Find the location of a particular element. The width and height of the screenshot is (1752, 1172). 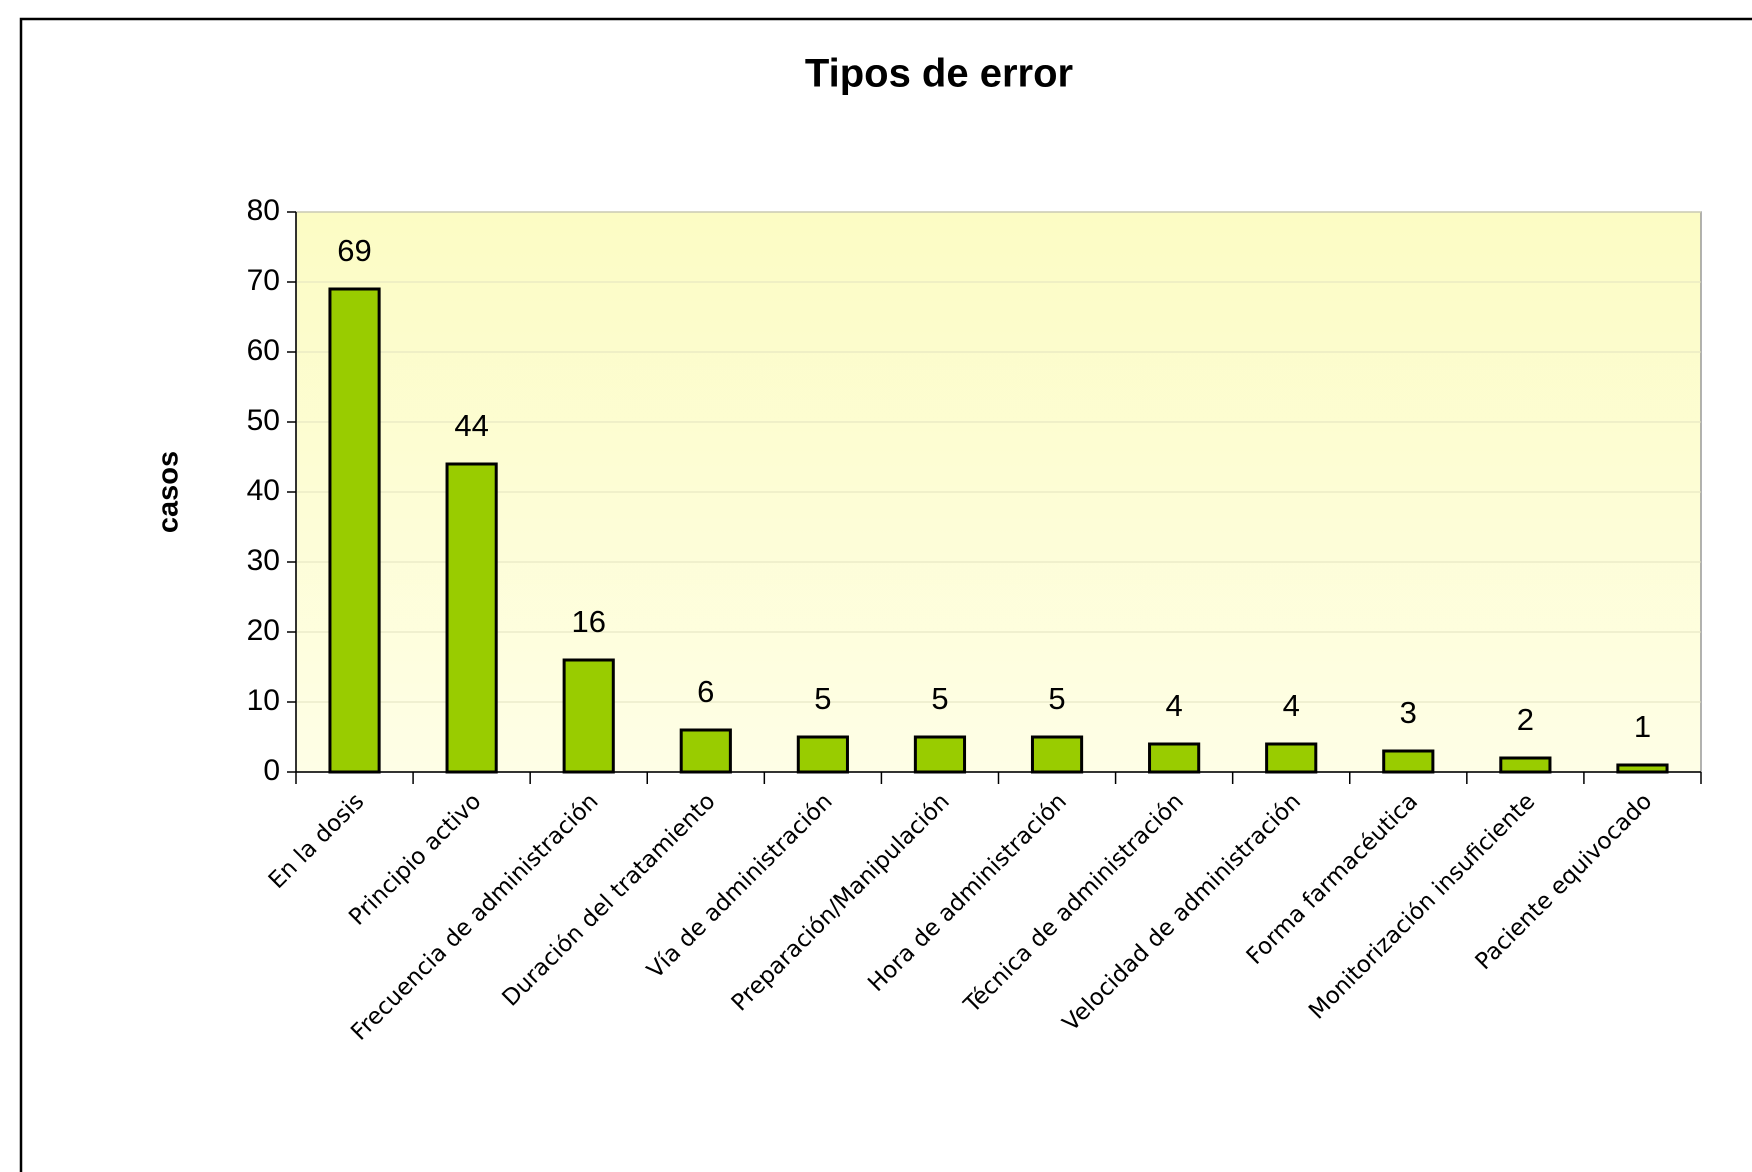

y-tick-label: 30 is located at coordinates (263, 560).